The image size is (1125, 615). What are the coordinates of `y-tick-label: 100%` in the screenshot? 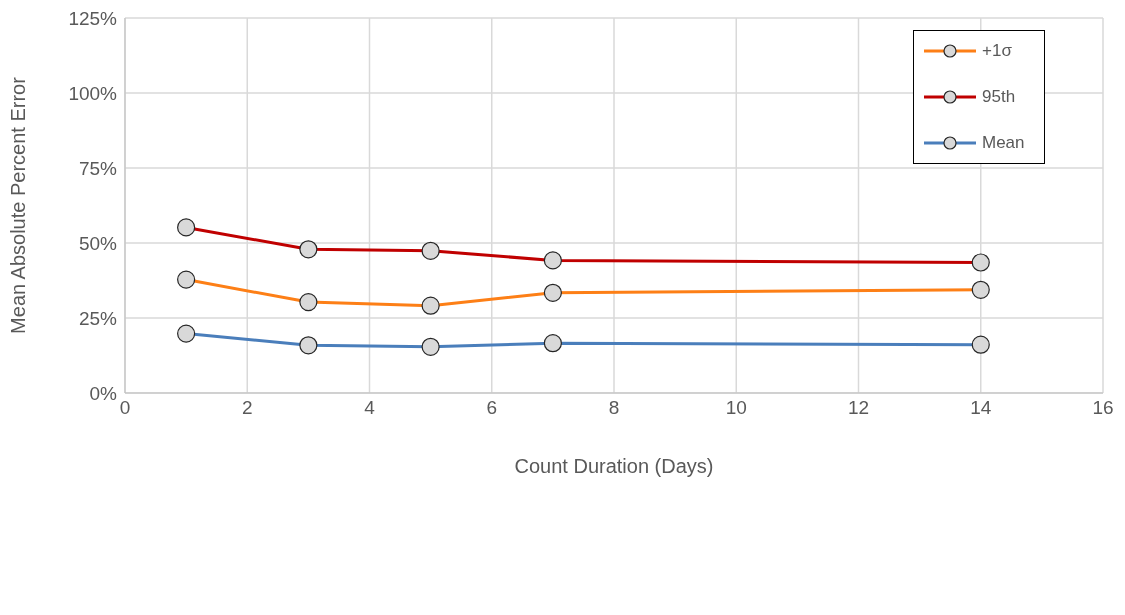 It's located at (93, 93).